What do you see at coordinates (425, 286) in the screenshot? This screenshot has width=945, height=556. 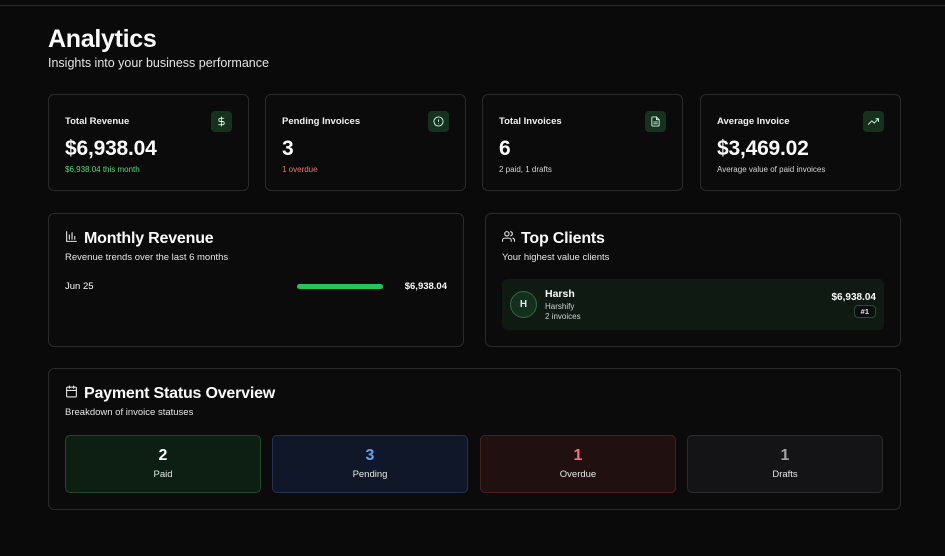 I see `revenue-amount: $6,938.04` at bounding box center [425, 286].